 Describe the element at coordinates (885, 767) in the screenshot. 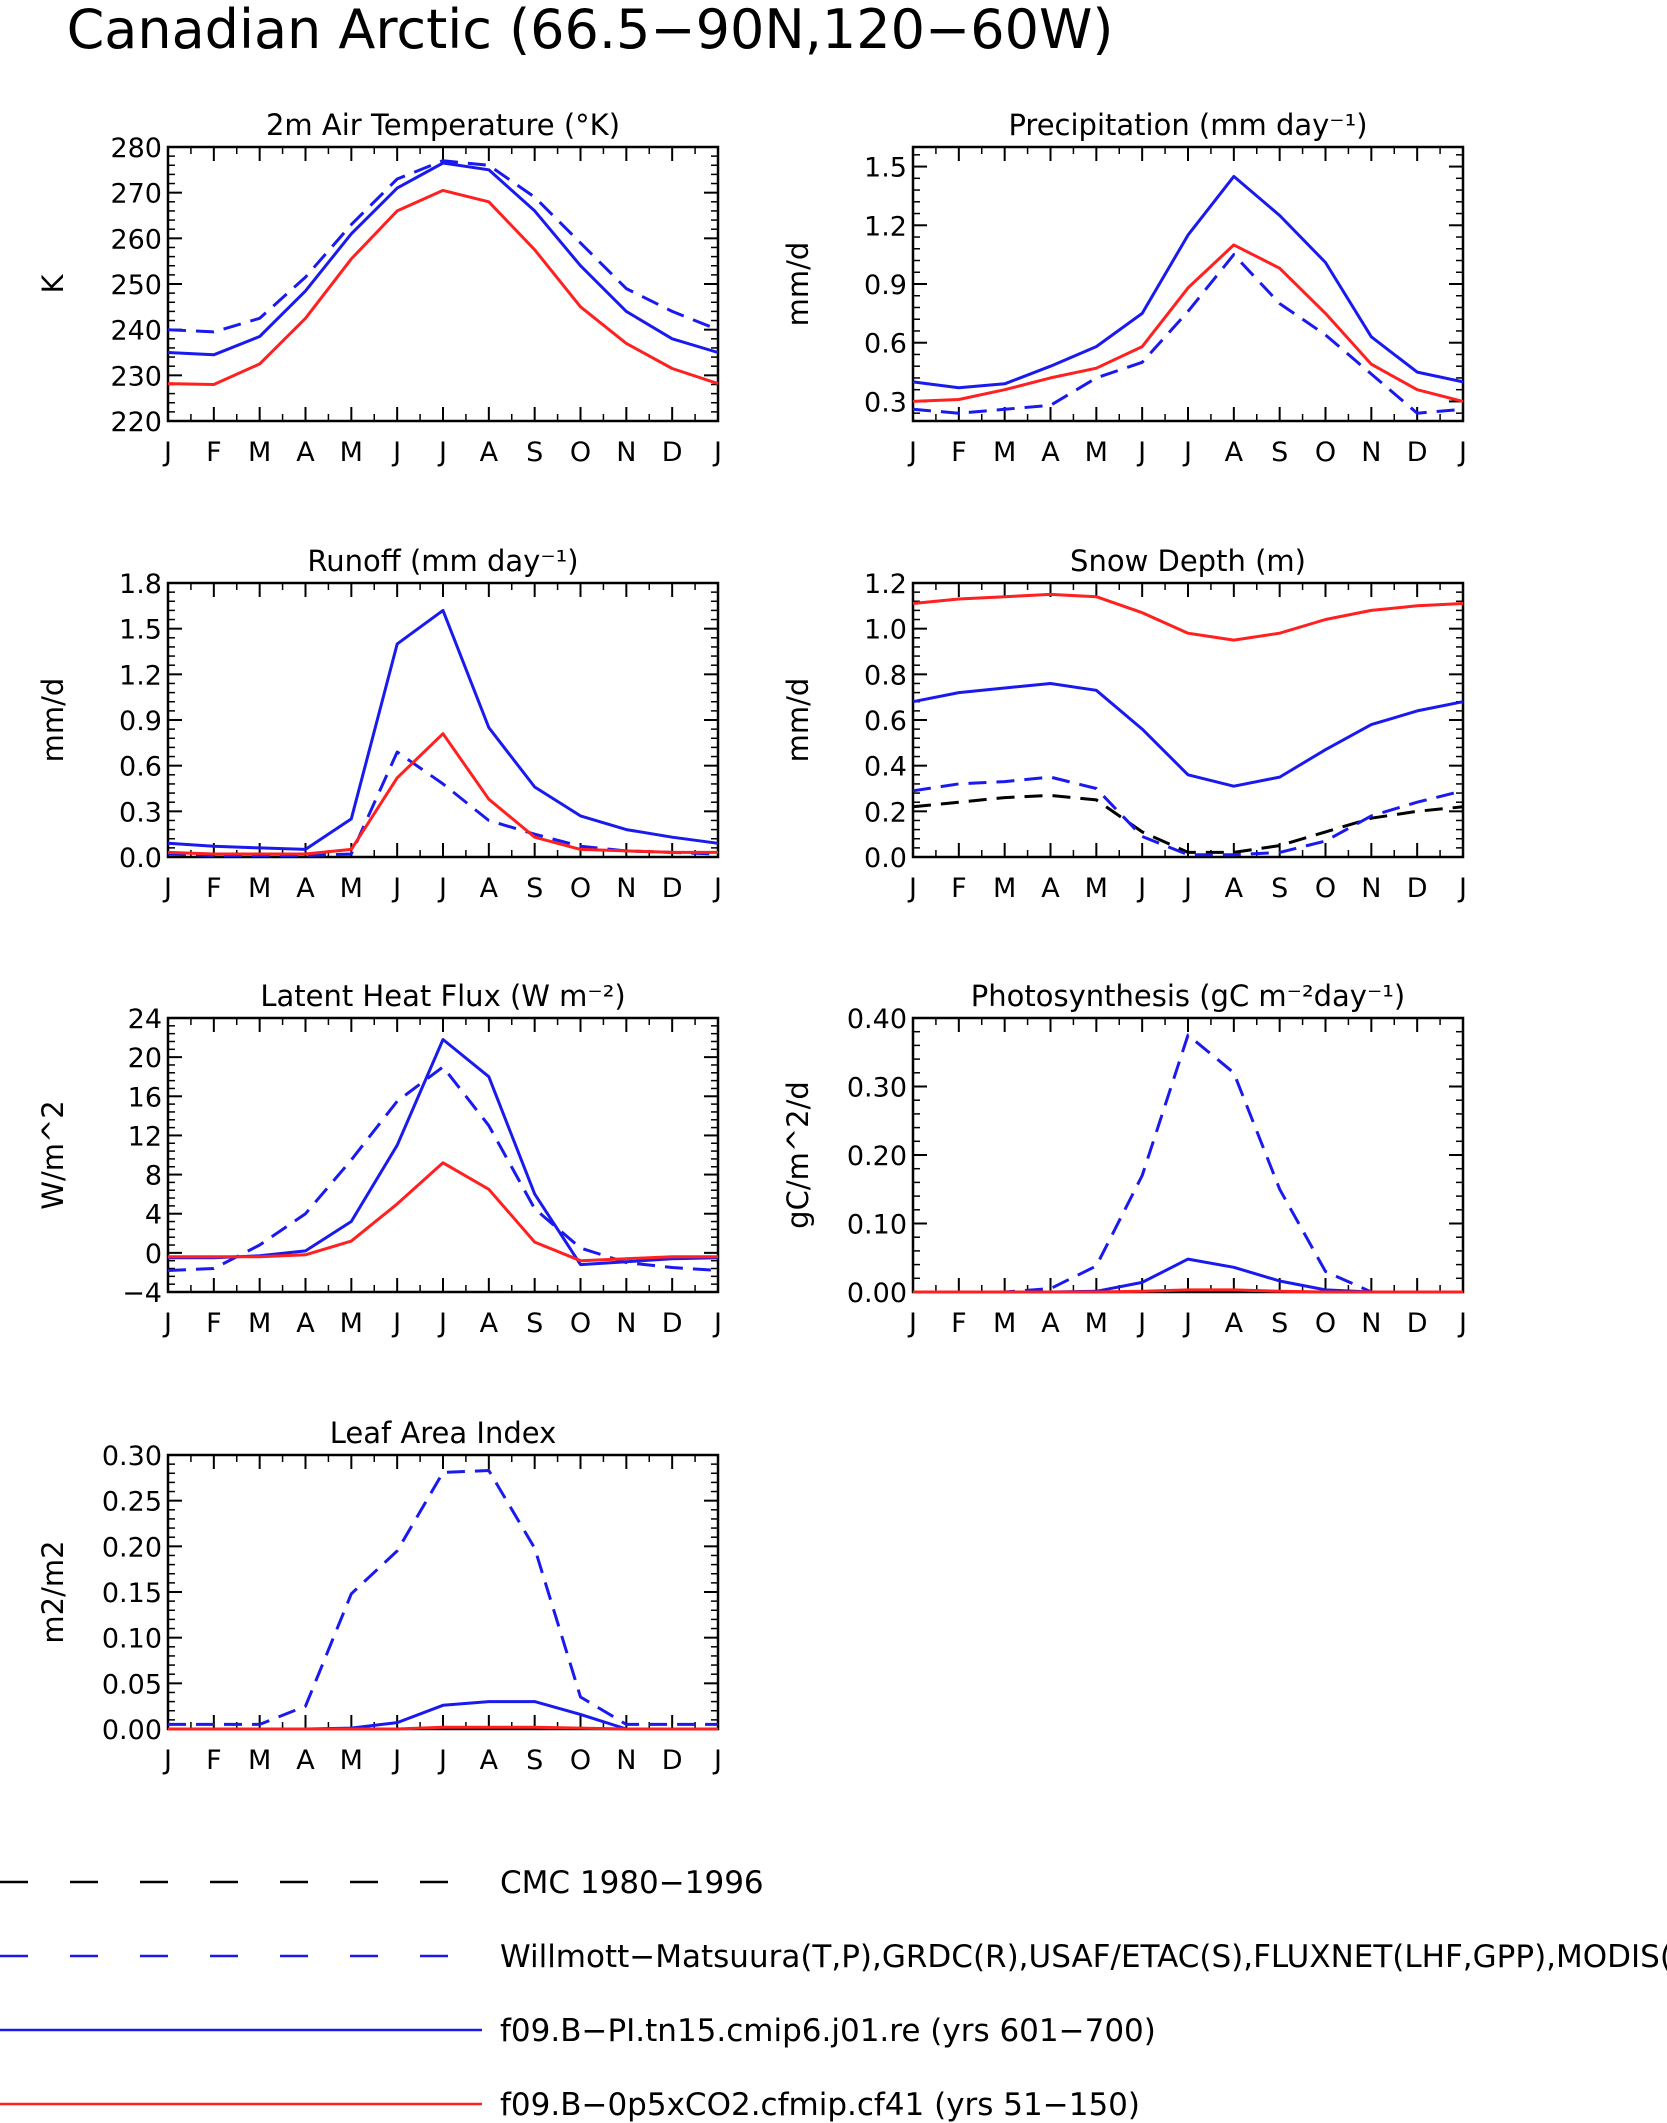

I see `y-tick-label: 0.4` at that location.